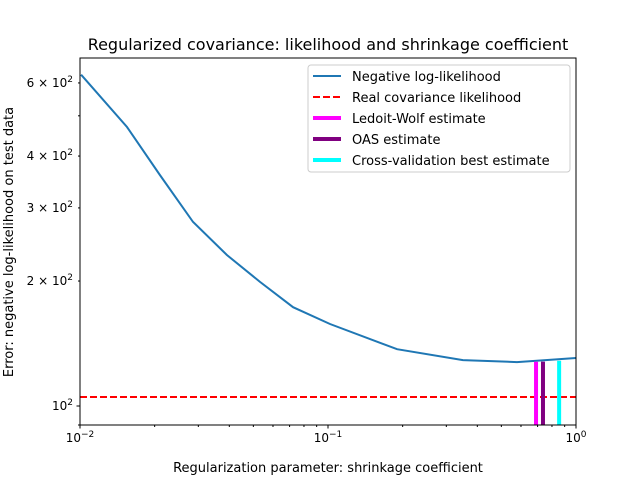  I want to click on y-tick-label: 6 × 102, so click(50, 82).